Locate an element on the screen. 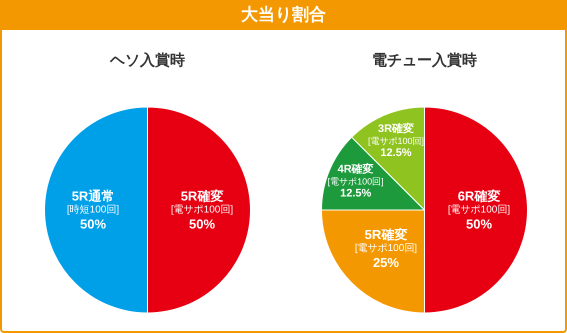 The width and height of the screenshot is (567, 333). slice-label: 6R確変 [電サポ100回] is located at coordinates (479, 202).